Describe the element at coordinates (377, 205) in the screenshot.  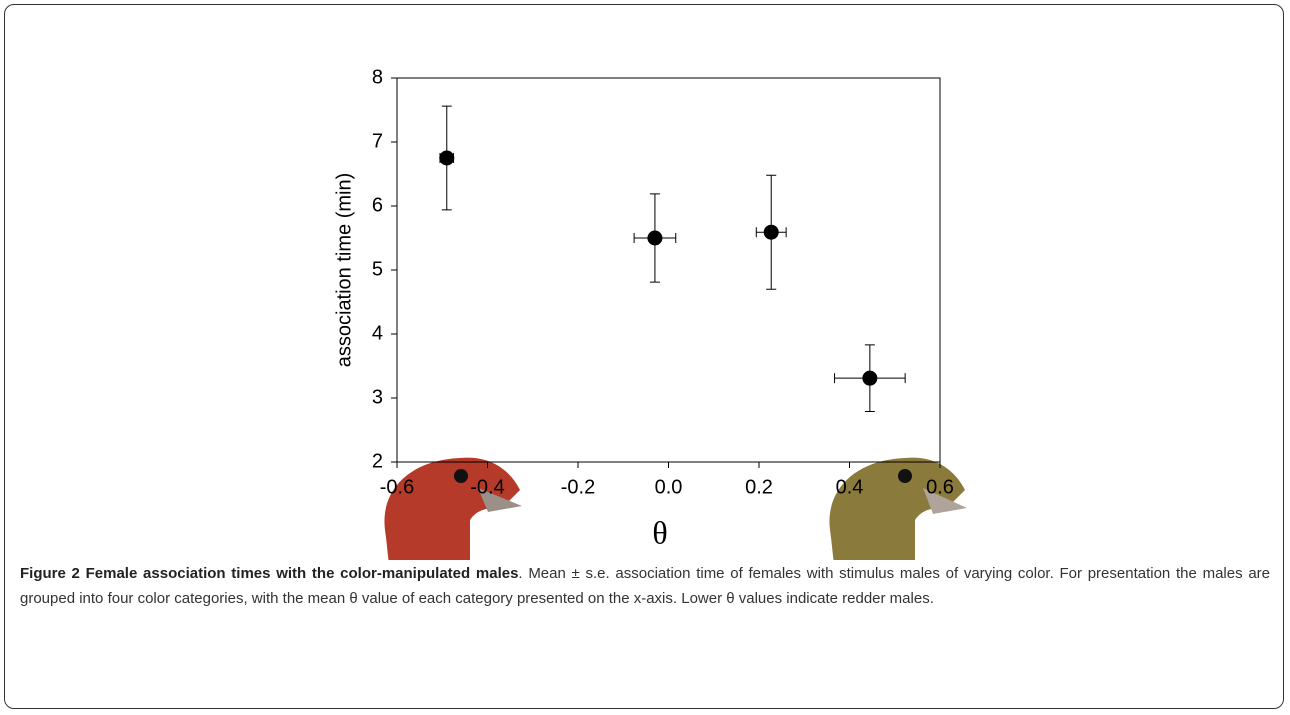
I see `y-tick-label: 6` at that location.